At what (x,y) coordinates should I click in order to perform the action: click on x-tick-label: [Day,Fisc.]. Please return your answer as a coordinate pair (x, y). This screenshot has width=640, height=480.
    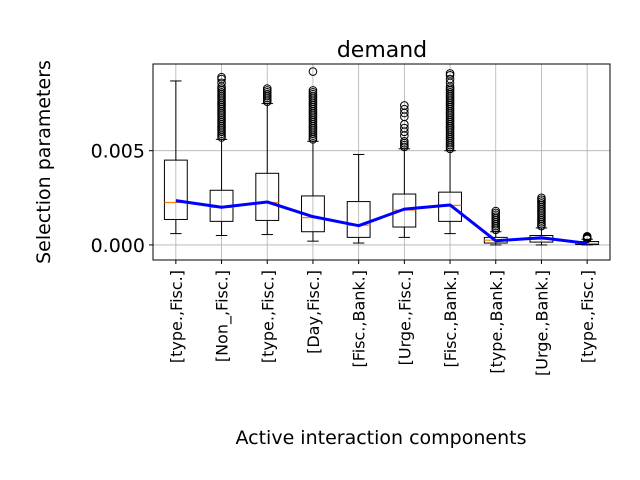
    Looking at the image, I should click on (313, 312).